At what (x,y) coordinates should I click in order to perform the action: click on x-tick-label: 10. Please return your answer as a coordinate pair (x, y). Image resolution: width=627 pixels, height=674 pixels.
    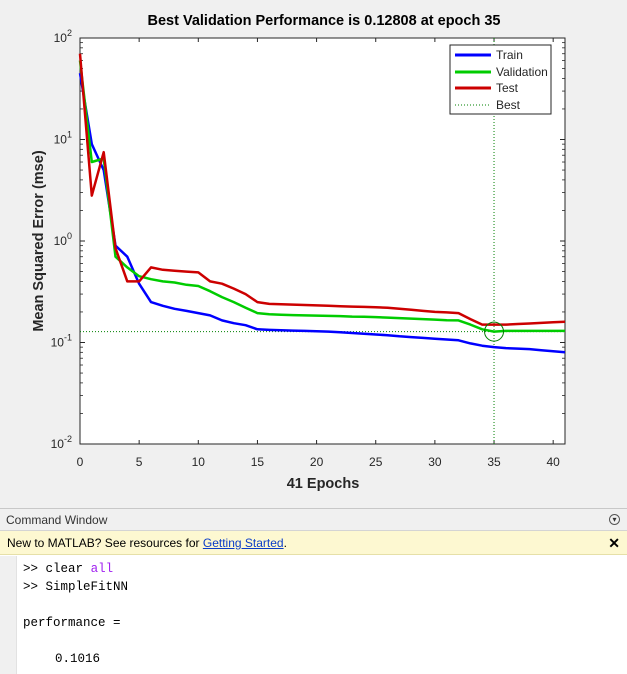
    Looking at the image, I should click on (199, 462).